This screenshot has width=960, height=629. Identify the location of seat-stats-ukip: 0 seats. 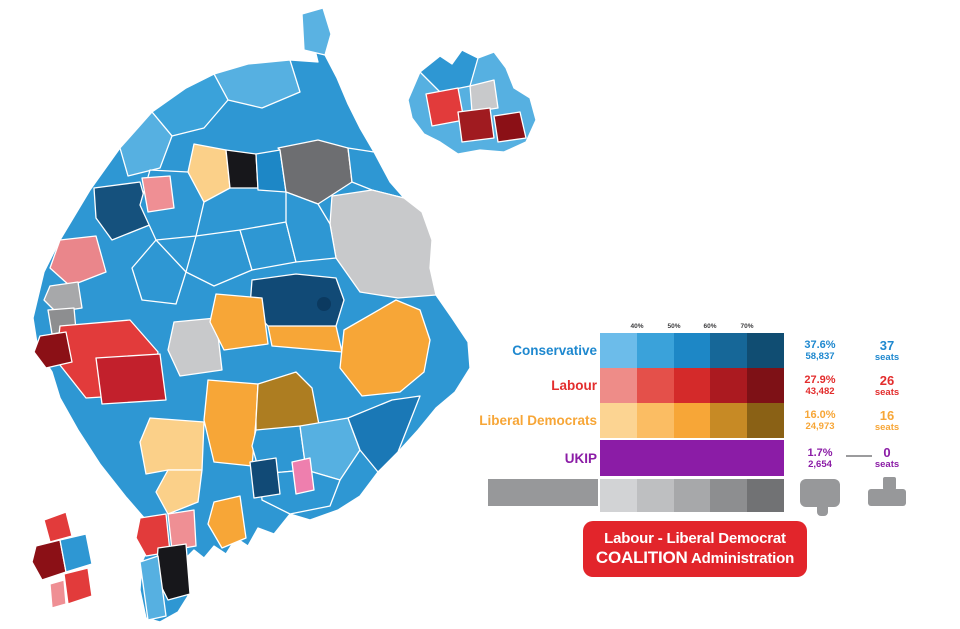
(887, 458).